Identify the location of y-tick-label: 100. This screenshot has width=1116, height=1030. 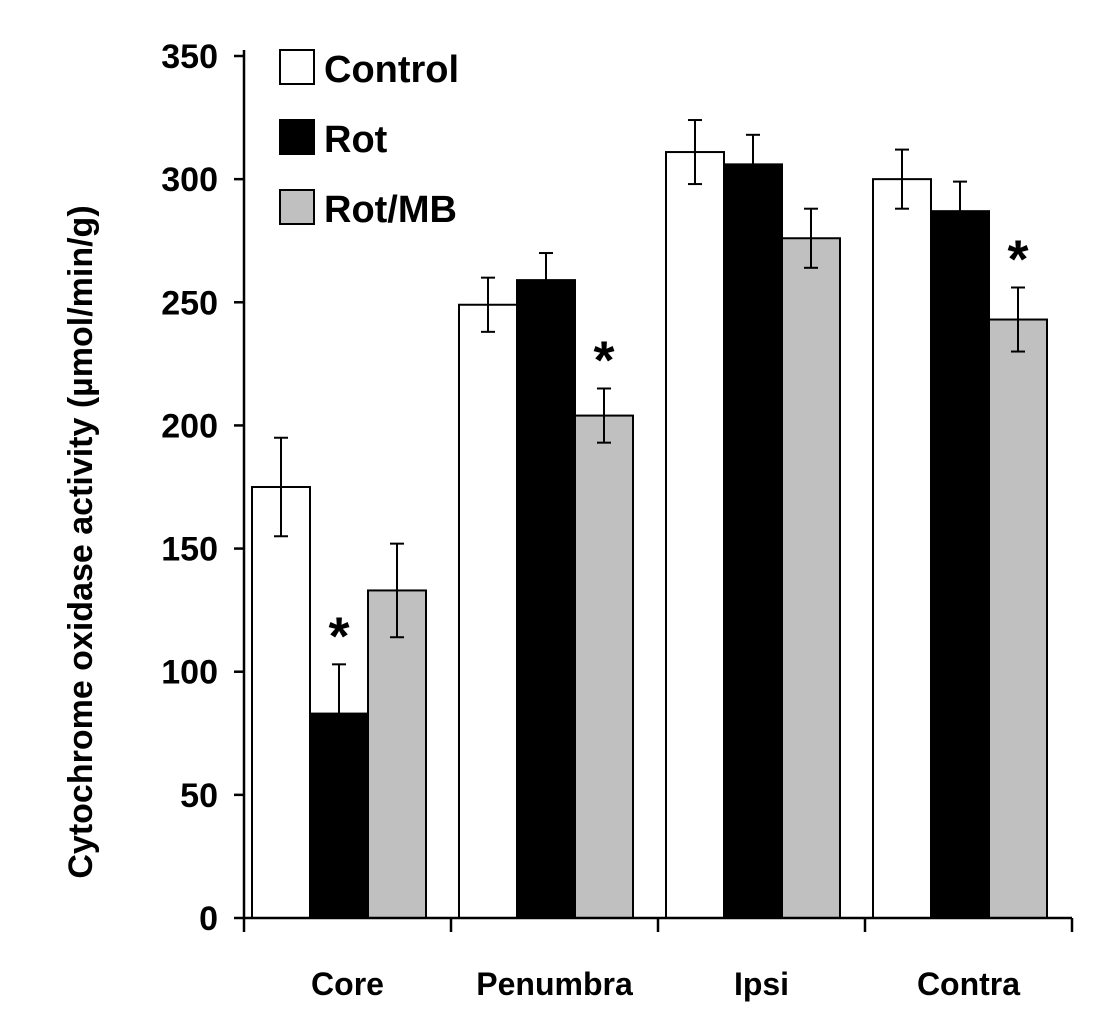
(189, 673).